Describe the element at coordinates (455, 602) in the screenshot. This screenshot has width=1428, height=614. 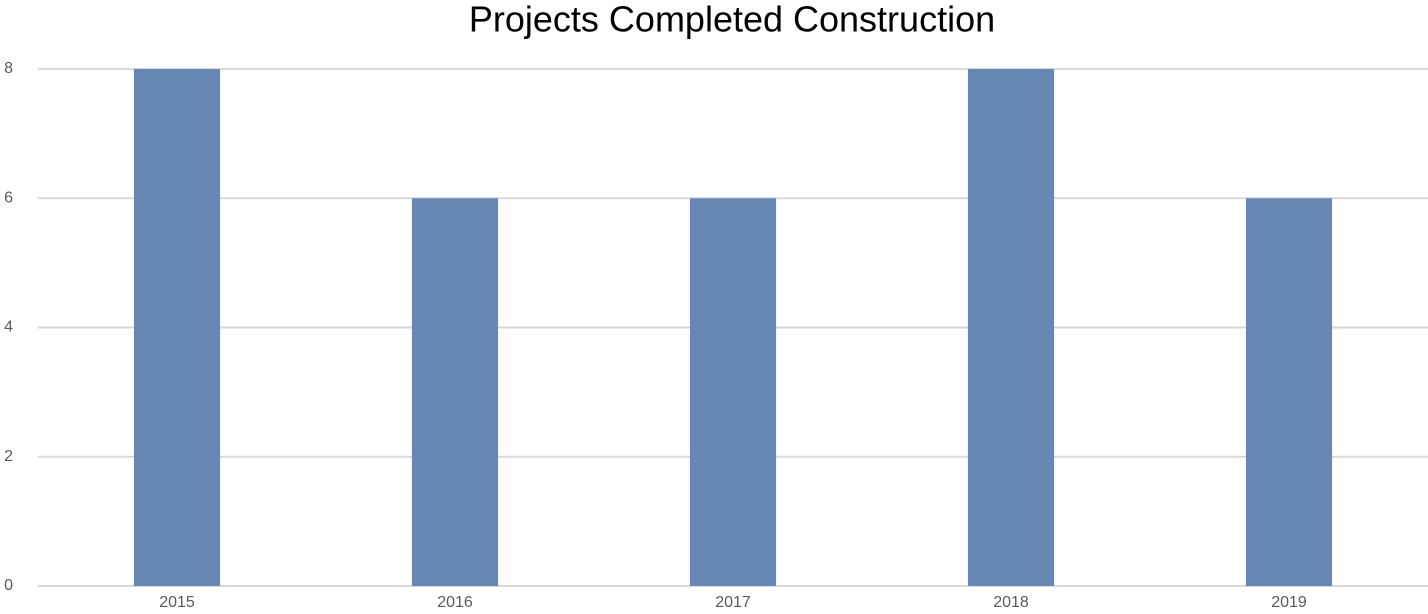
I see `x-tick-label: 2016` at that location.